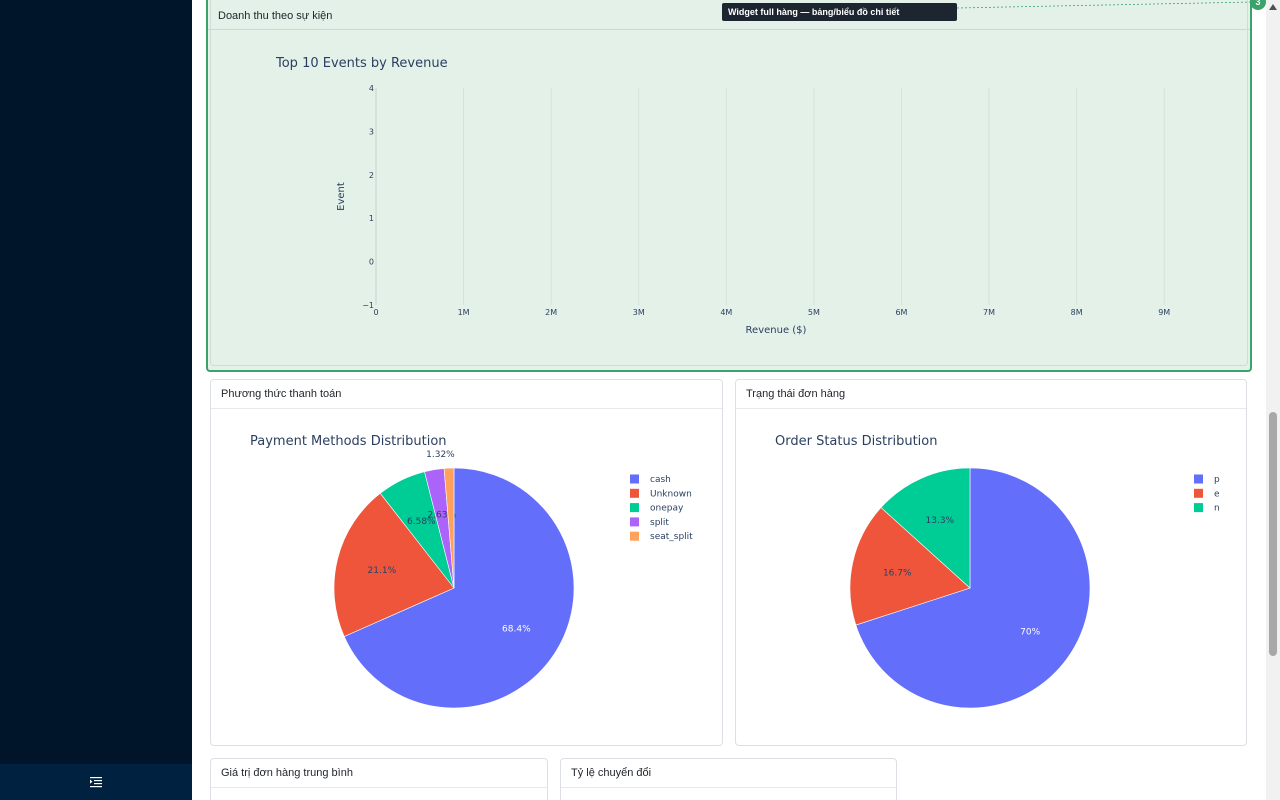  I want to click on widget-conversion-rate: Tỷ lệ chuyển đổi, so click(728, 779).